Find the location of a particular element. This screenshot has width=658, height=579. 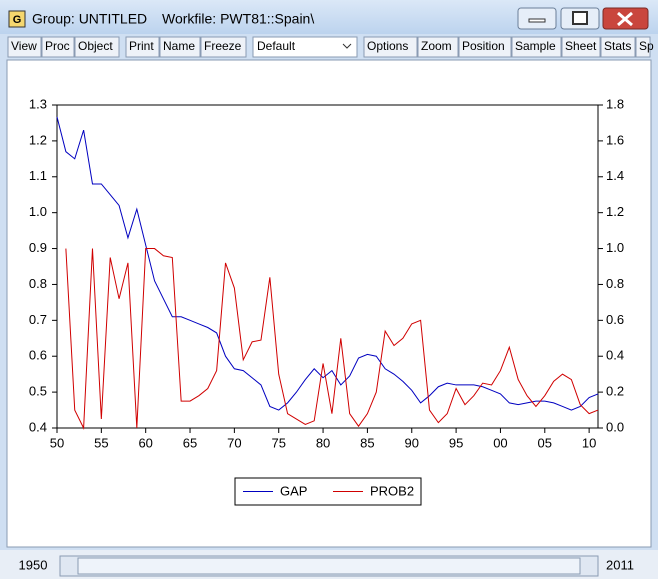

x-tick-label: 85 is located at coordinates (367, 442).